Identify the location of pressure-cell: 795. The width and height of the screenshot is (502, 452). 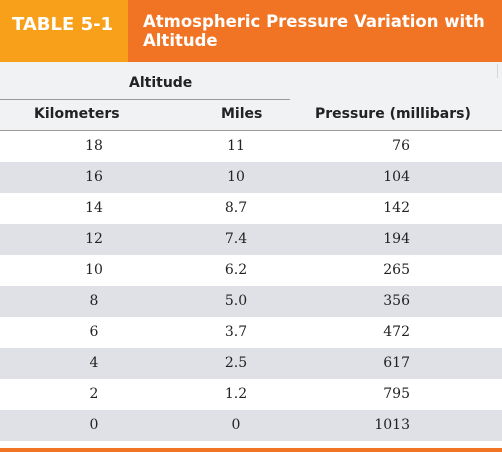
(396, 394).